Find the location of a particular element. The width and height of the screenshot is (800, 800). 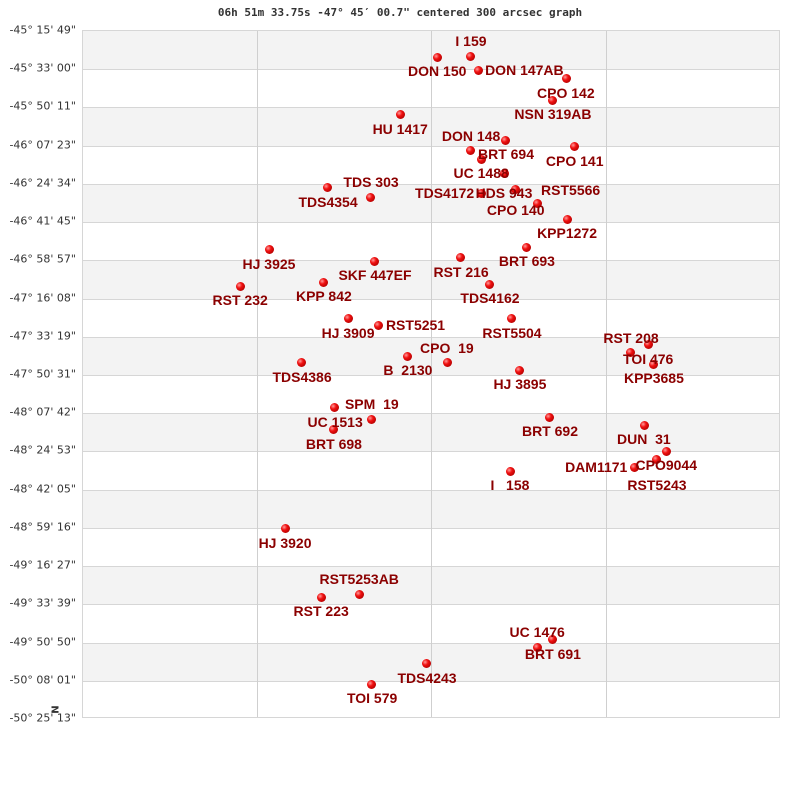

star-label: B 2130 is located at coordinates (408, 370).